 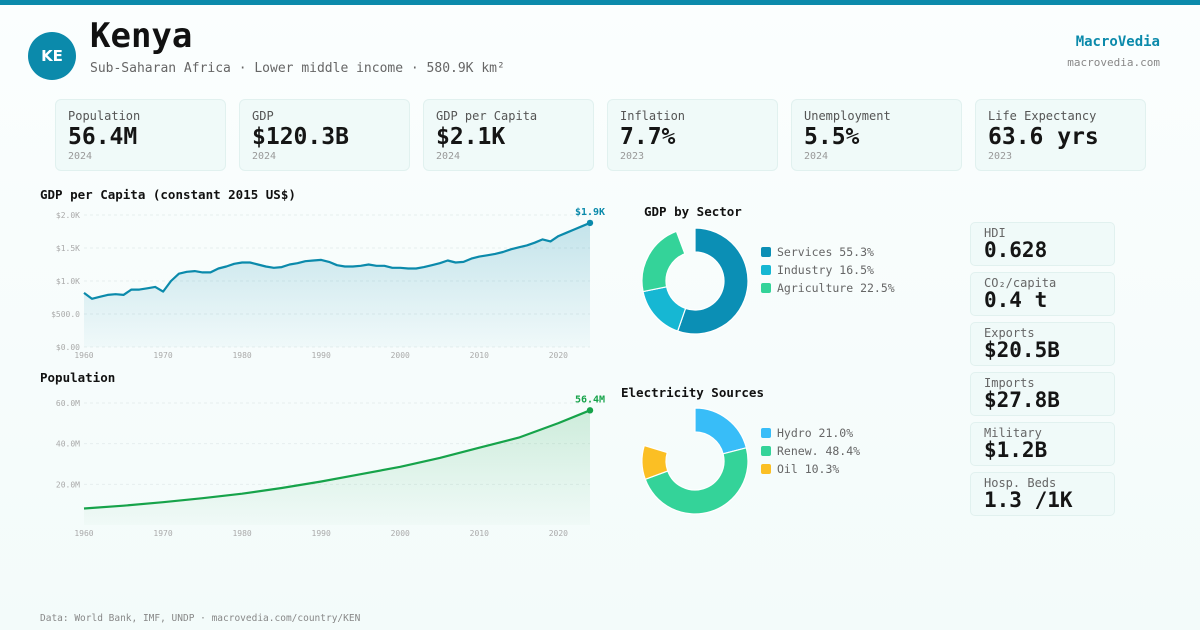 What do you see at coordinates (600, 2) in the screenshot?
I see `top-accent-bar` at bounding box center [600, 2].